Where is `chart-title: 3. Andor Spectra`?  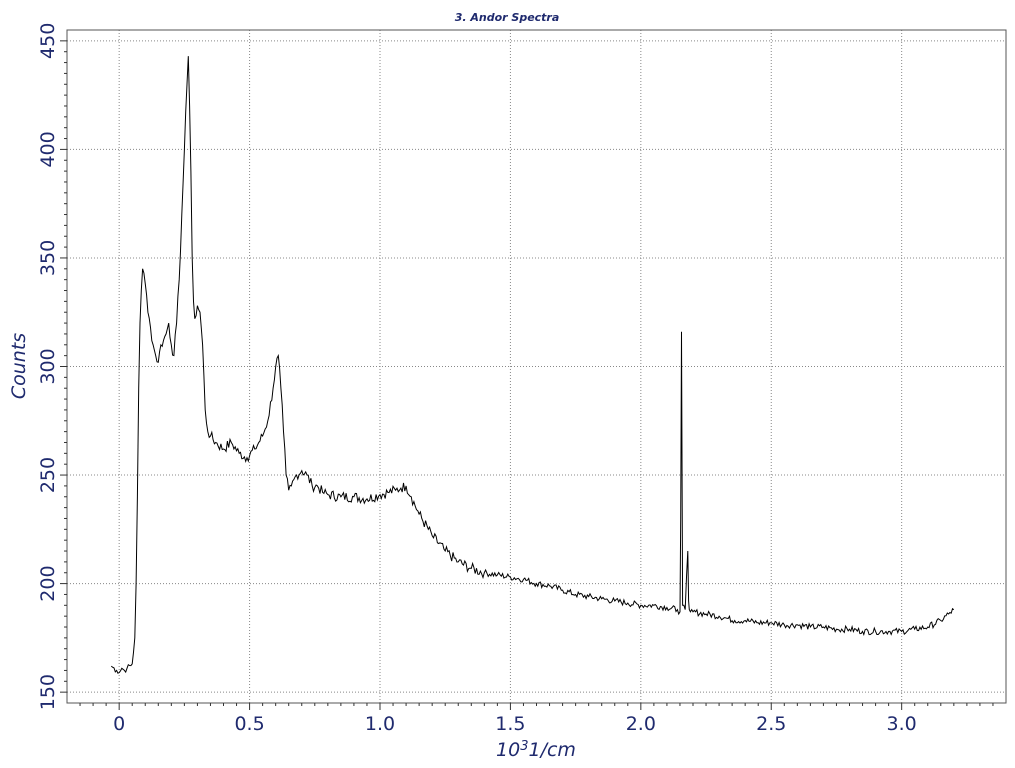 chart-title: 3. Andor Spectra is located at coordinates (507, 17).